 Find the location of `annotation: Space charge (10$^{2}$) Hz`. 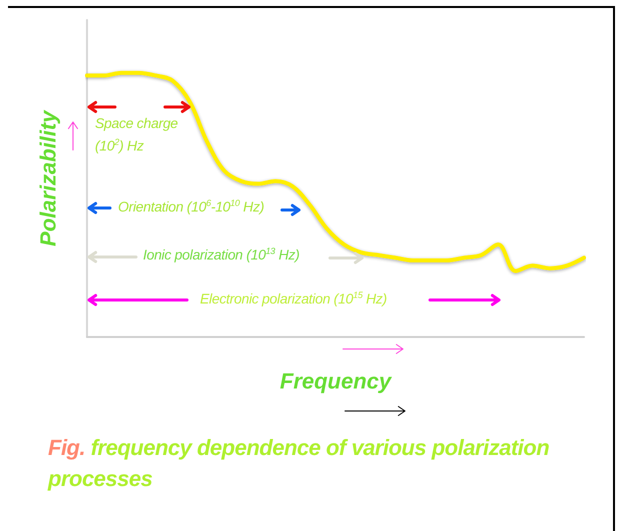

annotation: Space charge (10$^{2}$) Hz is located at coordinates (137, 135).